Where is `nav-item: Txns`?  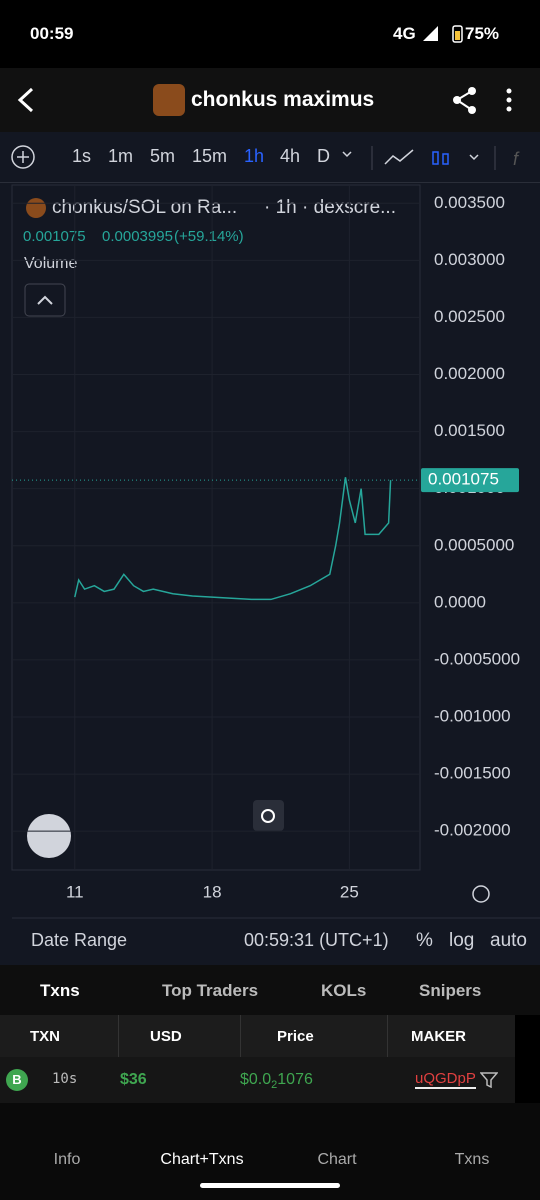 nav-item: Txns is located at coordinates (472, 1159).